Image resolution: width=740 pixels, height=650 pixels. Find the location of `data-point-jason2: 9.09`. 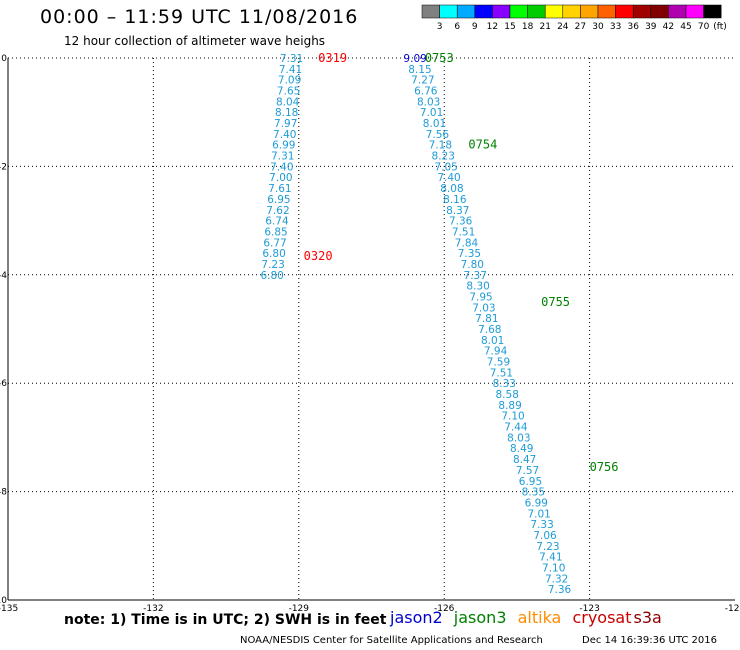

data-point-jason2: 9.09 is located at coordinates (414, 59).